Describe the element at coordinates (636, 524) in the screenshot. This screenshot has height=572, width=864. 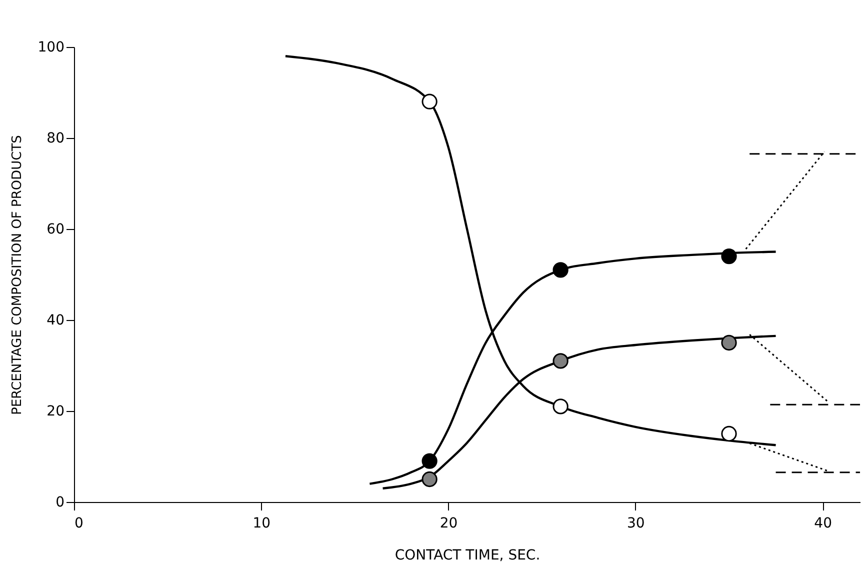
I see `x-tick-label: 30` at that location.